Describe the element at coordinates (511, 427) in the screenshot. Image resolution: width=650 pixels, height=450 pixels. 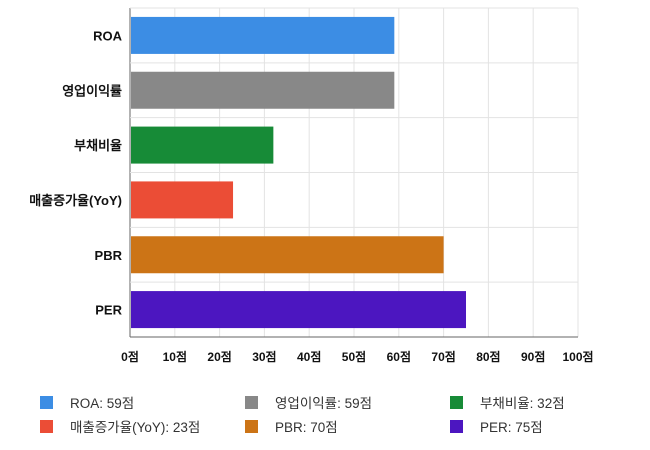
I see `legend-label-per: PER: 75점` at that location.